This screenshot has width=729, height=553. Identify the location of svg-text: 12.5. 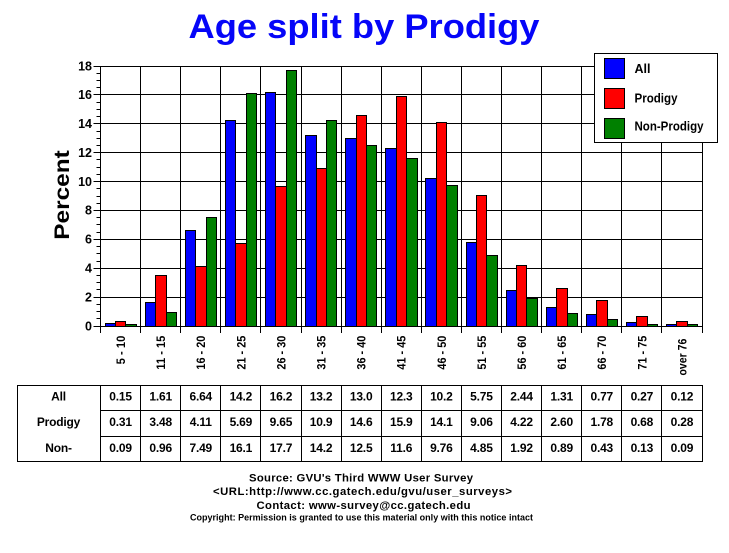
(361, 448).